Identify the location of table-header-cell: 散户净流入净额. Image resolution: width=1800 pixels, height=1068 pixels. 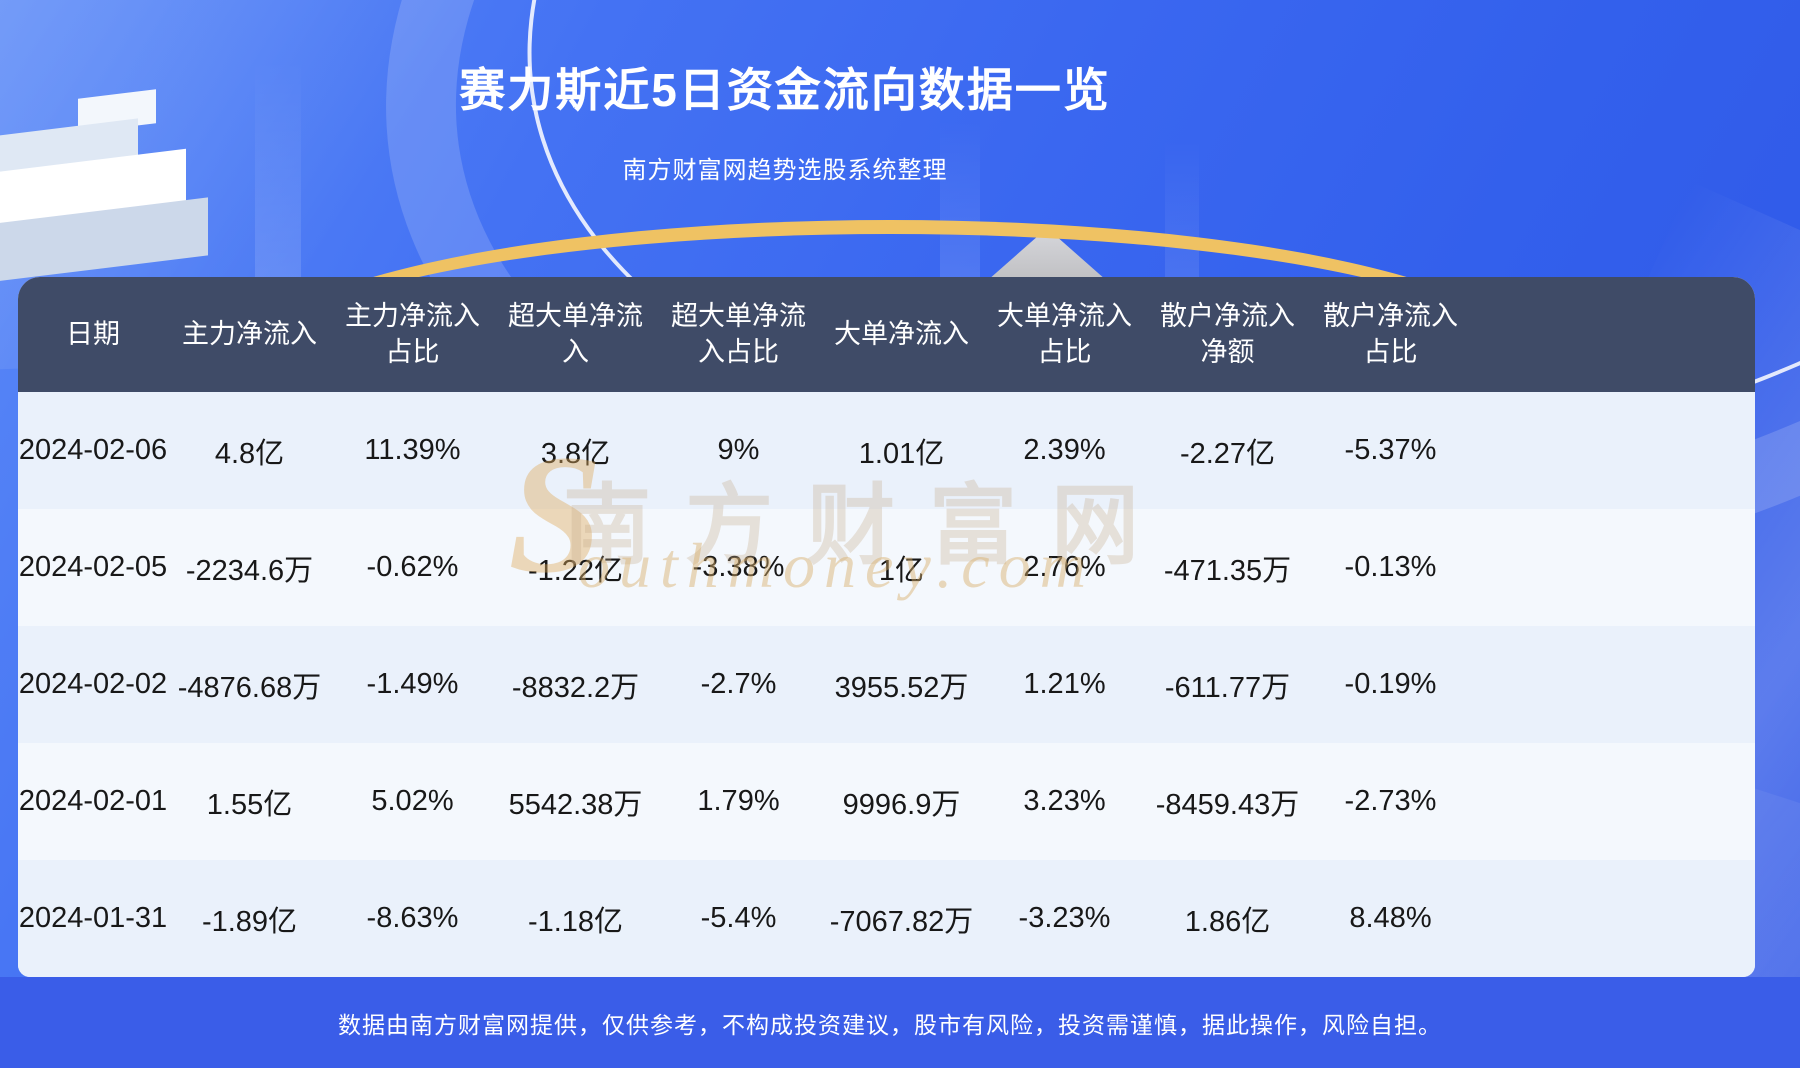
(1227, 334).